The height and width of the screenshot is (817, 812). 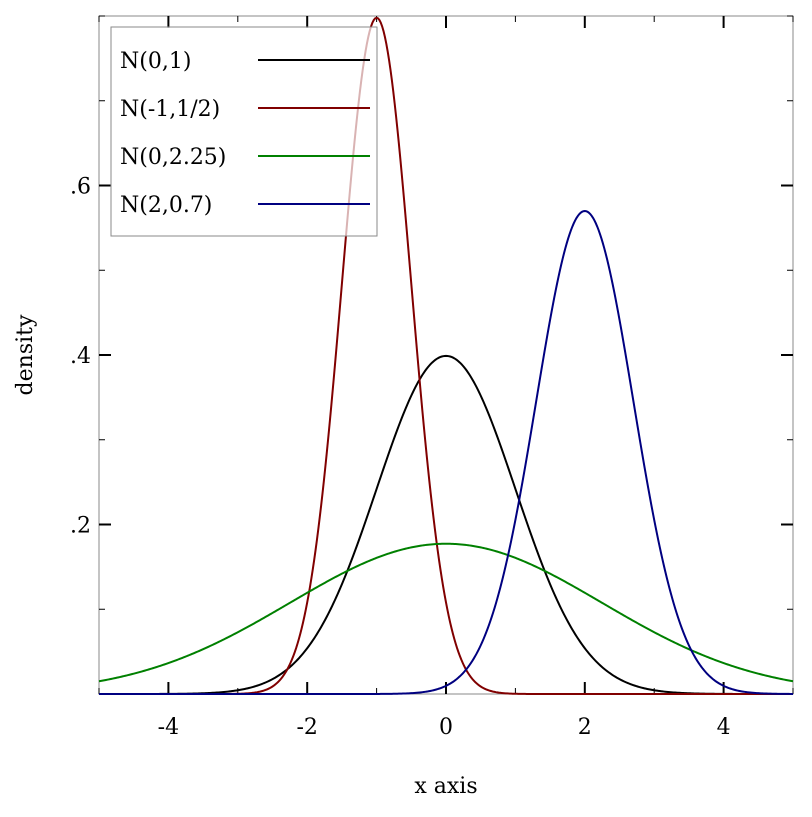 I want to click on y-axis-label: density, so click(x=25, y=354).